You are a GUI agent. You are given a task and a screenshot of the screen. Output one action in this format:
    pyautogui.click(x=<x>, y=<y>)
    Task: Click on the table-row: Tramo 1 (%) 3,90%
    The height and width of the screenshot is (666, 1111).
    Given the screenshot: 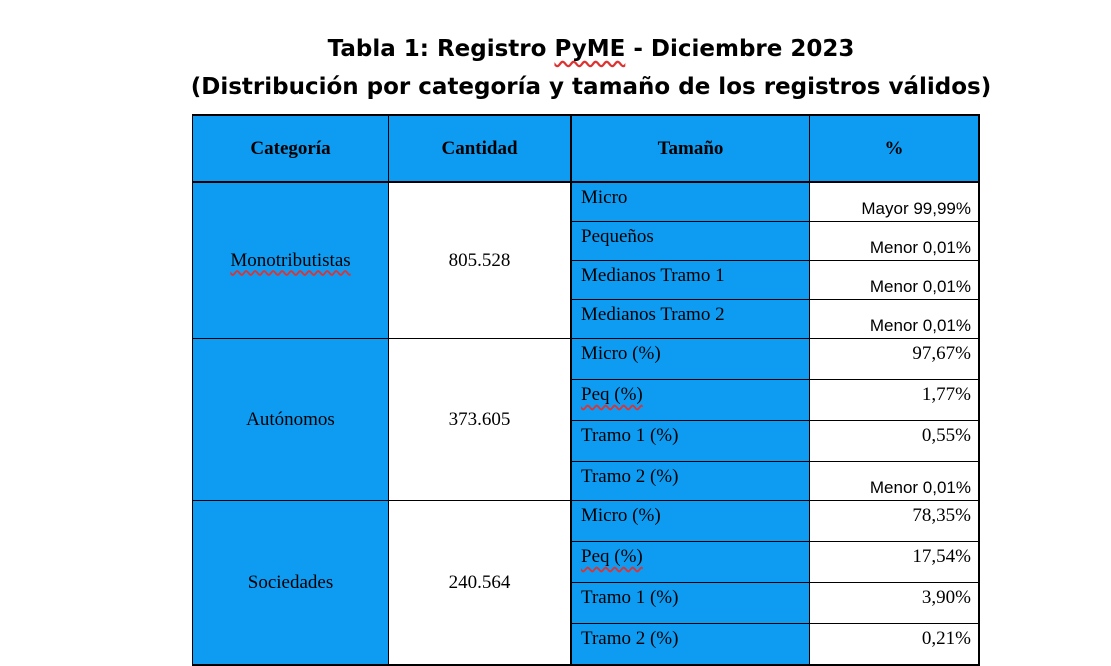 What is the action you would take?
    pyautogui.click(x=586, y=603)
    